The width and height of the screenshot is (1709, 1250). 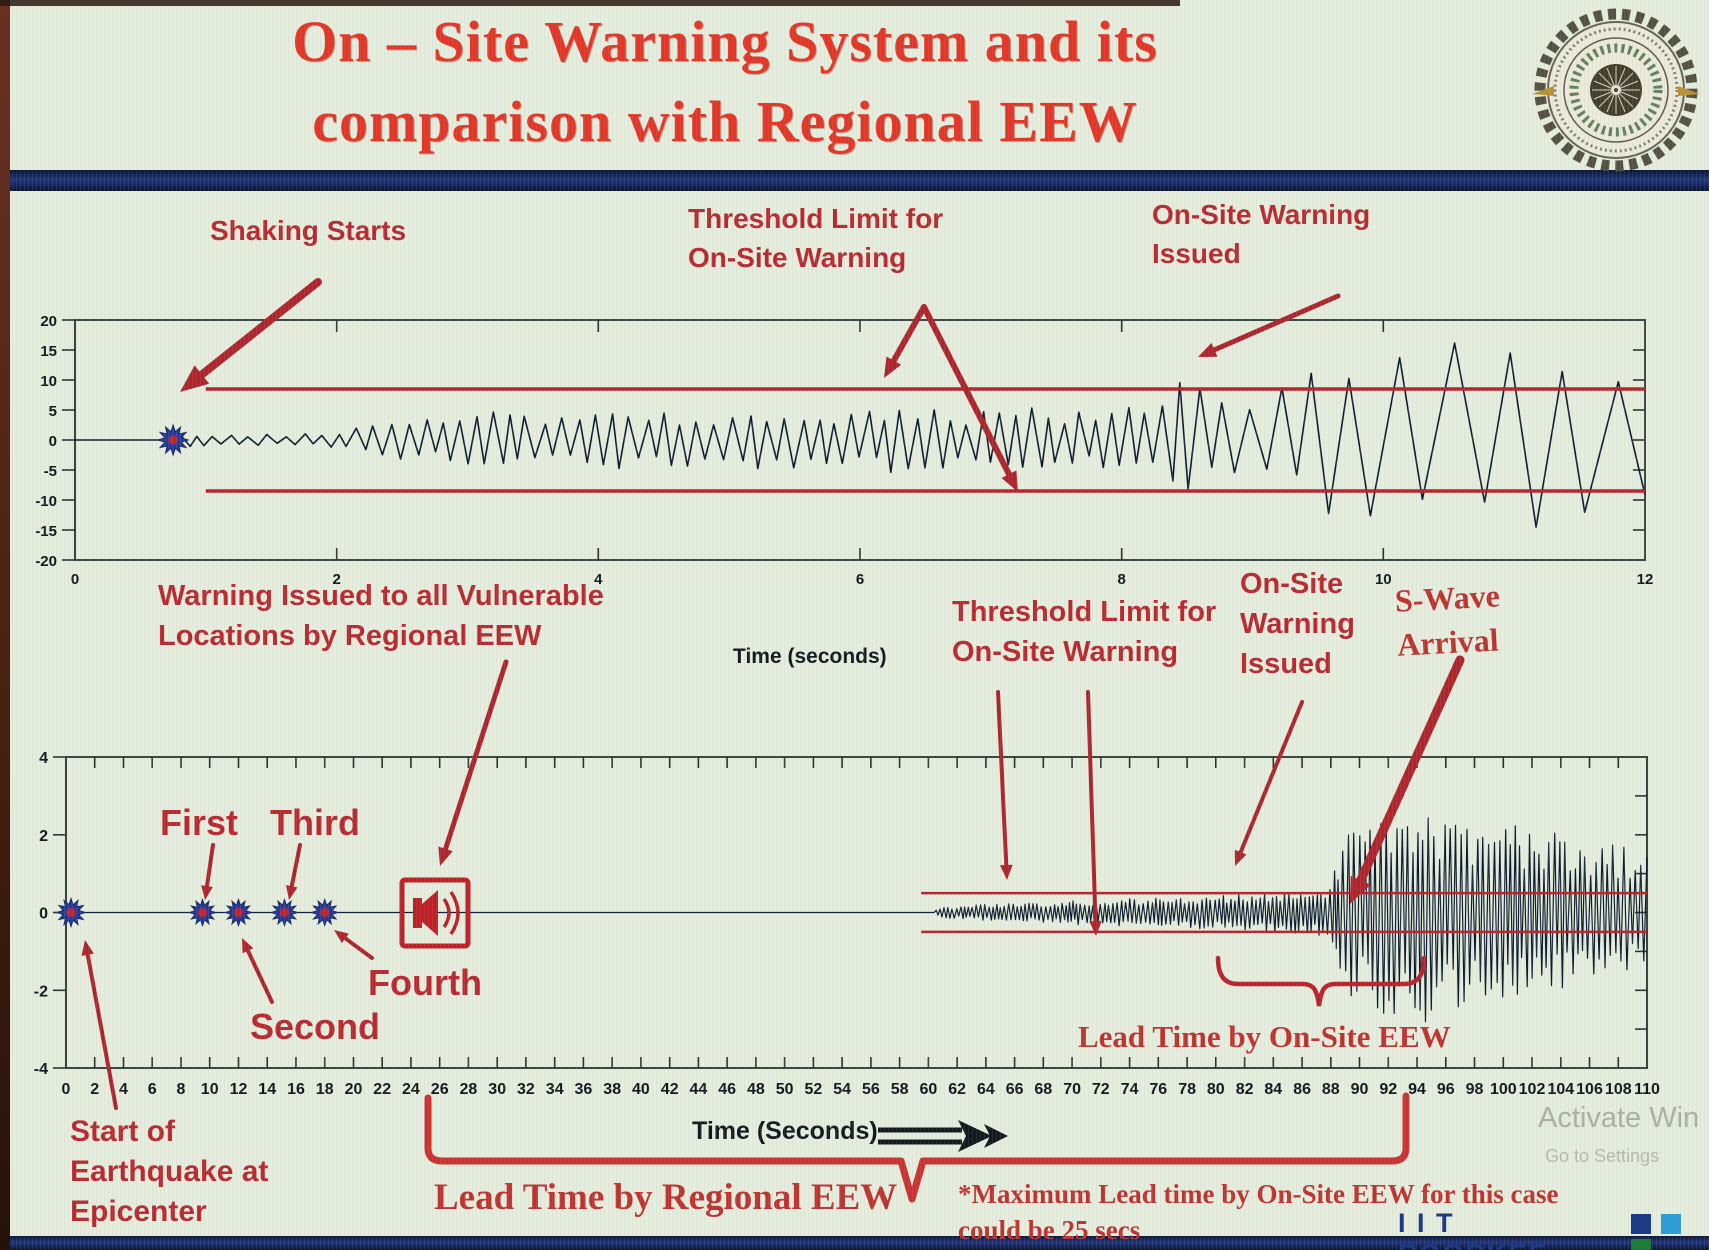 What do you see at coordinates (1094, 813) in the screenshot?
I see `threshold-bottom-arrow-right` at bounding box center [1094, 813].